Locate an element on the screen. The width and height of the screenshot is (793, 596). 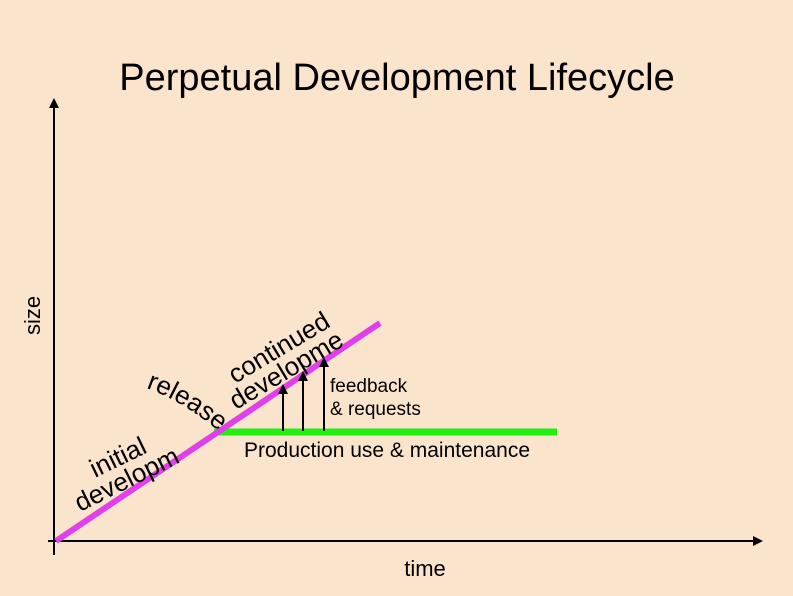
y-axis-label: size is located at coordinates (32, 315).